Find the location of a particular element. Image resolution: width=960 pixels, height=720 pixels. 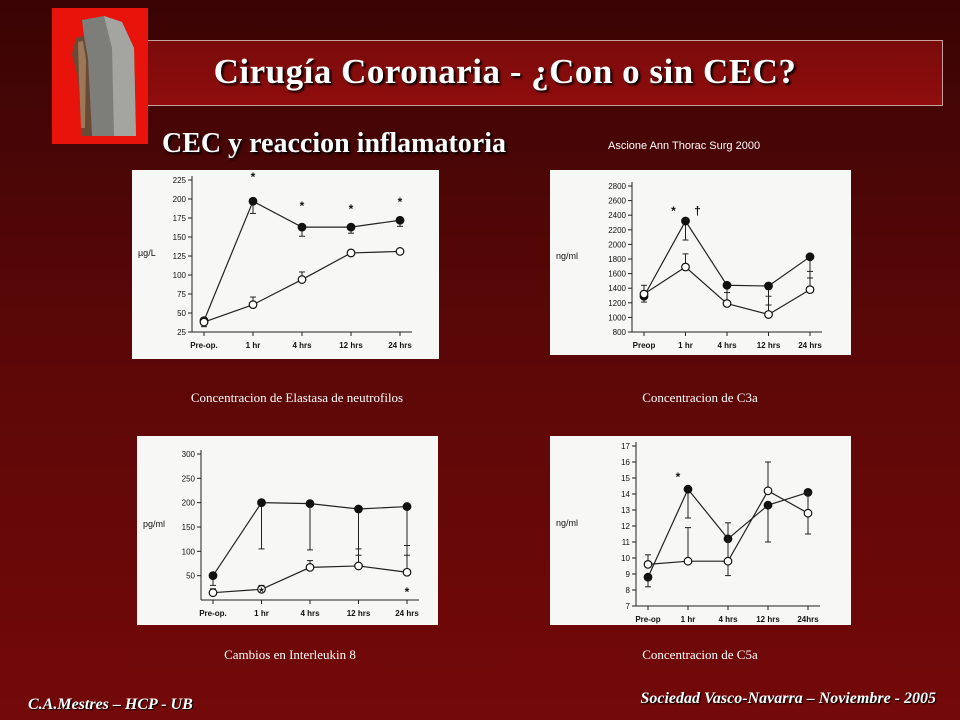

caption-c5a: Concentracion de C5a is located at coordinates (700, 654).